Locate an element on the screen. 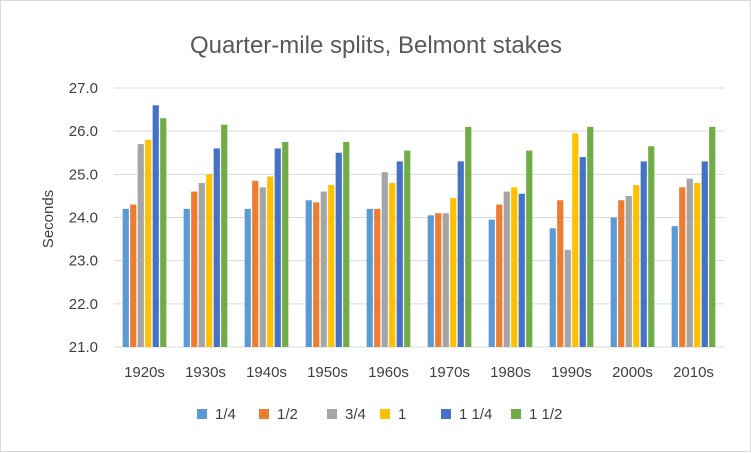 The image size is (751, 453). x-tick-label: 2000s is located at coordinates (632, 372).